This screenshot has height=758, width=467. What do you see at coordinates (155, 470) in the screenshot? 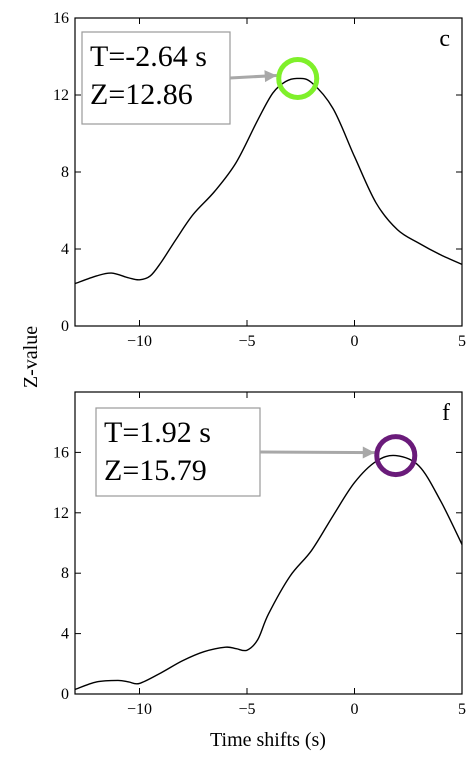
I see `annotation-text: Z=15.79` at bounding box center [155, 470].